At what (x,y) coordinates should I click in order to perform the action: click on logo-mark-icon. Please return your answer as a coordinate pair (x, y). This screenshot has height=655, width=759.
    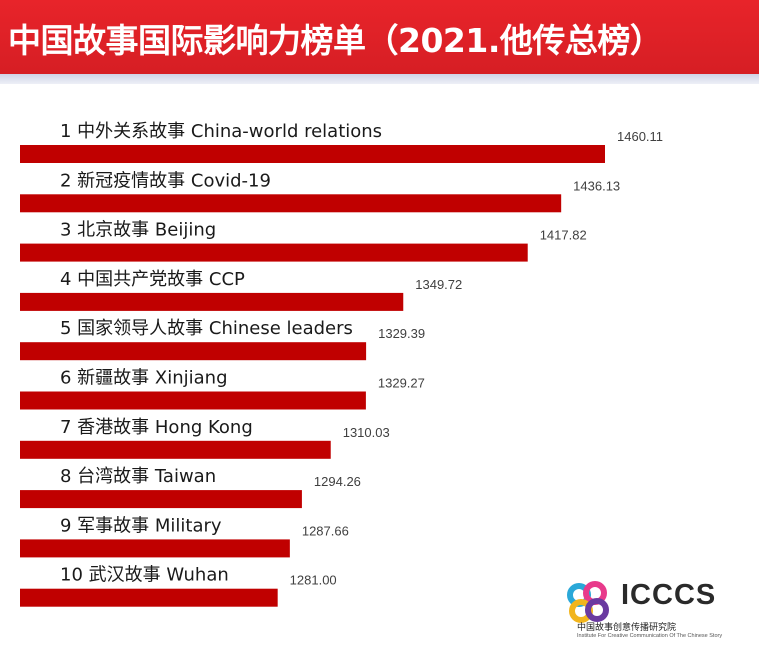
    Looking at the image, I should click on (588, 602).